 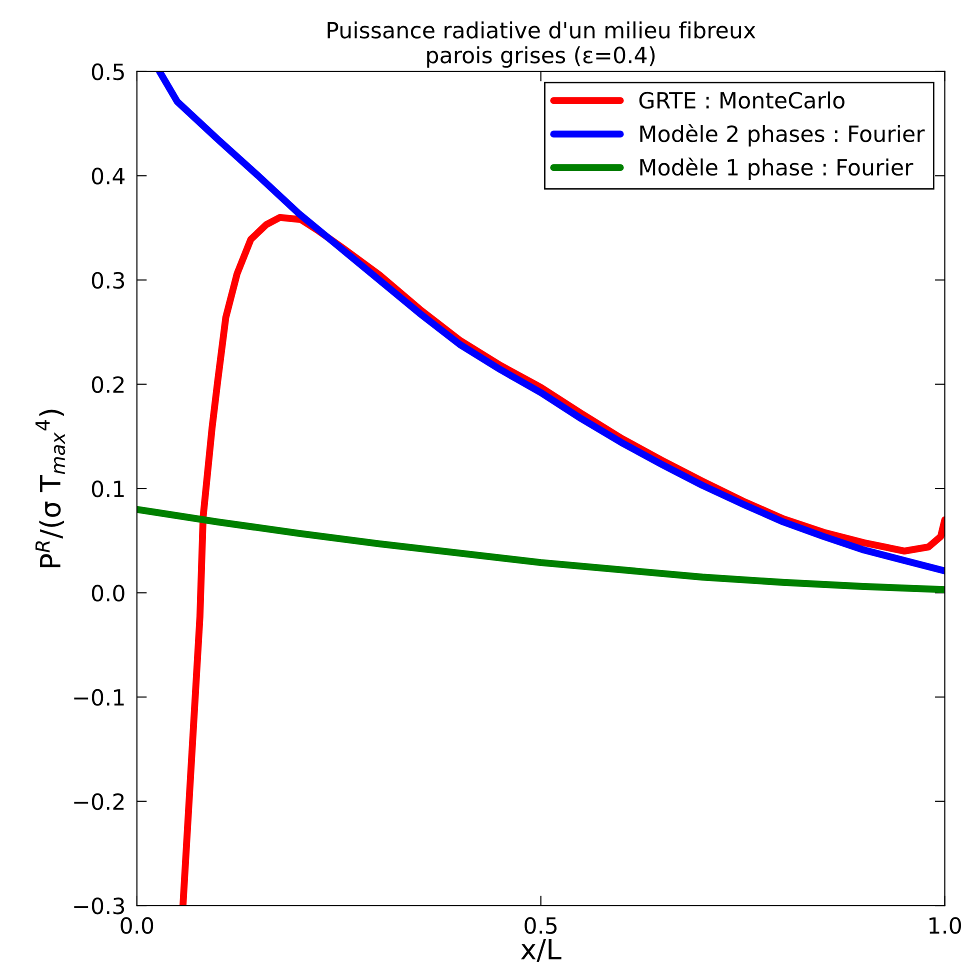 What do you see at coordinates (108, 385) in the screenshot?
I see `y-tick-label: 0.2` at bounding box center [108, 385].